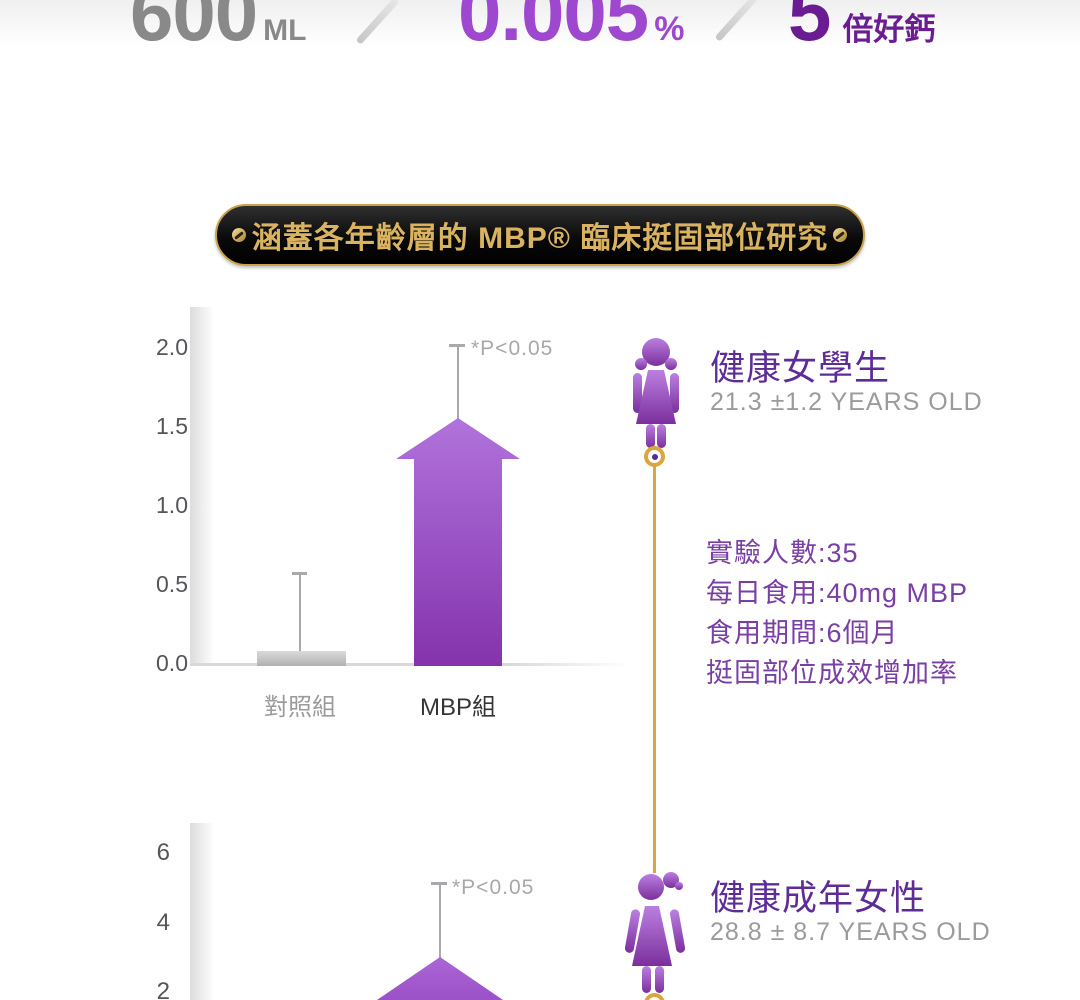  What do you see at coordinates (457, 707) in the screenshot?
I see `x-category-label-mbp: MBP組` at bounding box center [457, 707].